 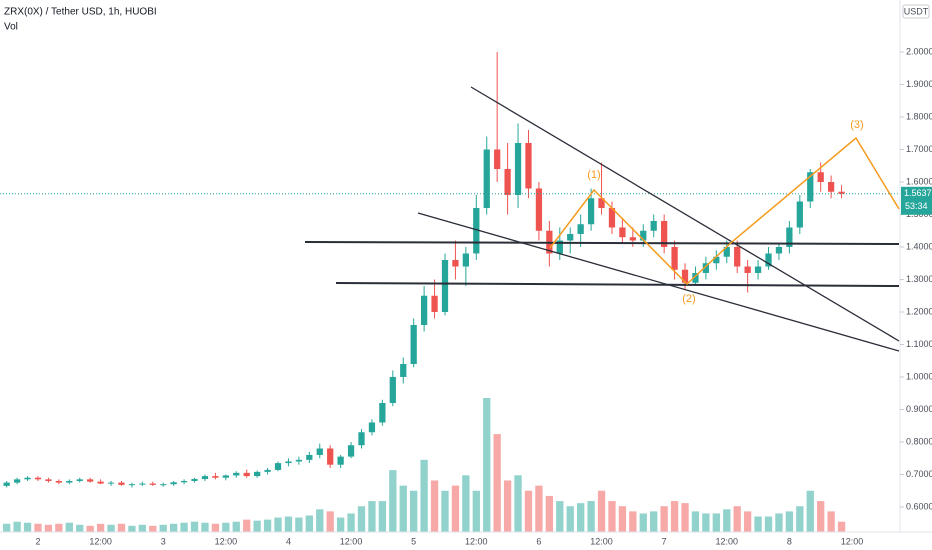 What do you see at coordinates (919, 181) in the screenshot?
I see `y-tick-label: 1.6000` at bounding box center [919, 181].